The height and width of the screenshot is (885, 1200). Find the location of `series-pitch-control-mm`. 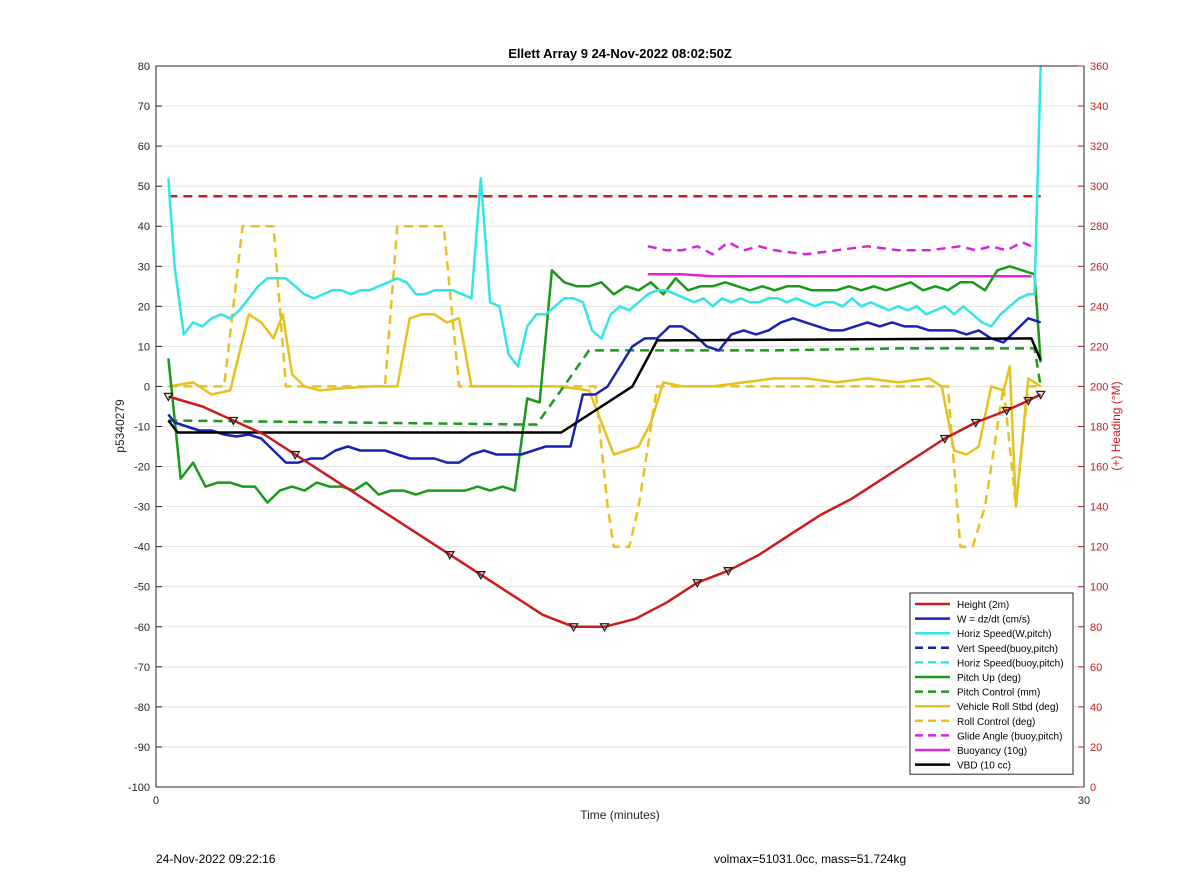

series-pitch-control-mm is located at coordinates (605, 386).